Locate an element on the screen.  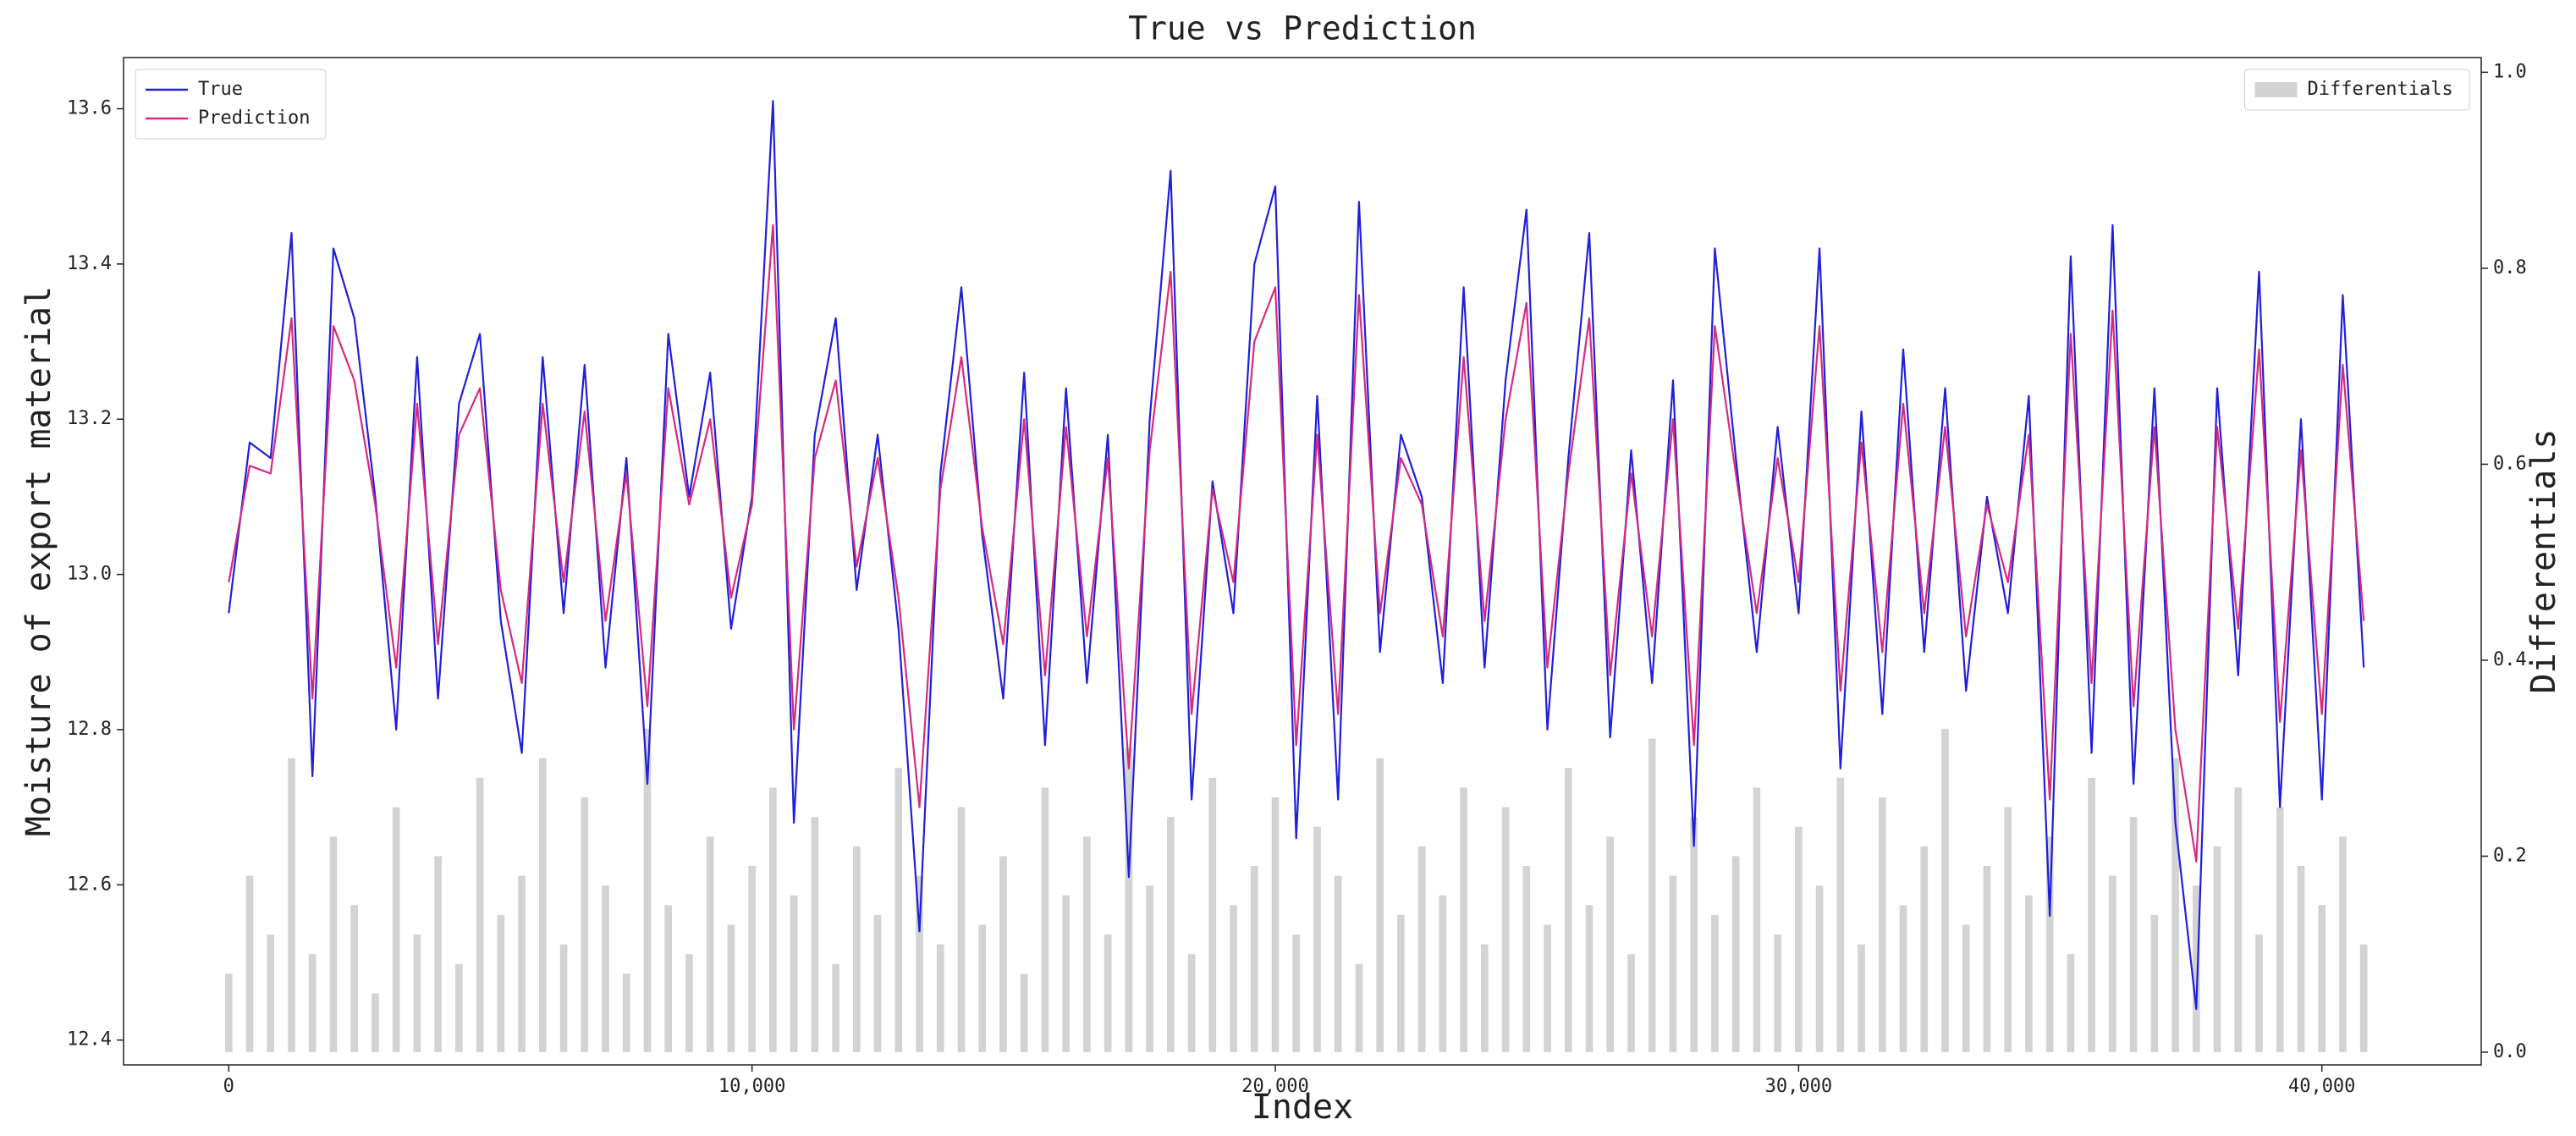
y2-axis-label: Differentials is located at coordinates (2543, 560).